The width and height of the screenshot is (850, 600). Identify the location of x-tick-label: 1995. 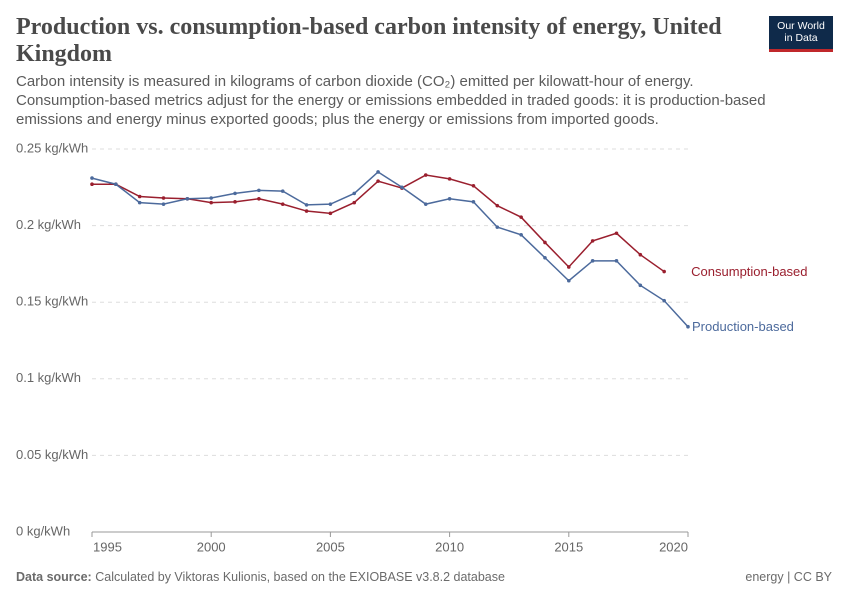
(107, 546).